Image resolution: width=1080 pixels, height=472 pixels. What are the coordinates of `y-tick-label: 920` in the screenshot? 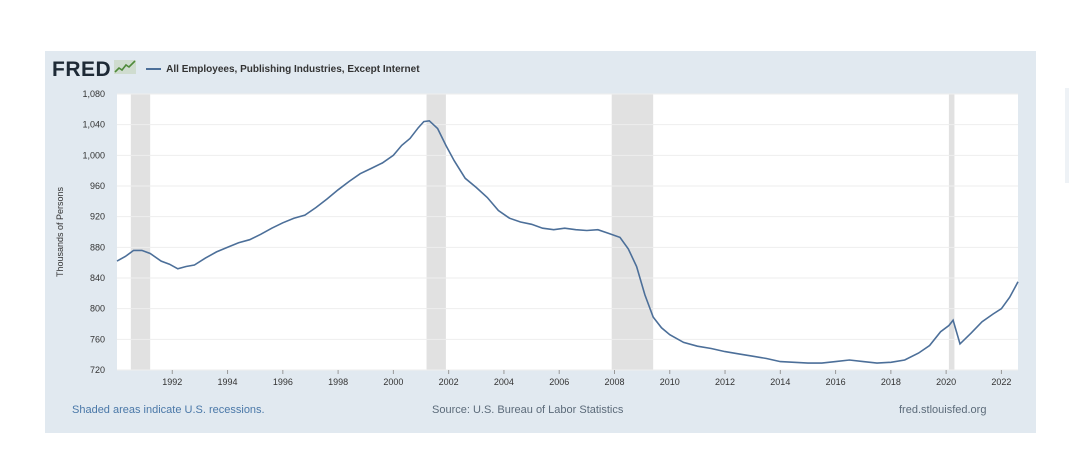 It's located at (97, 217).